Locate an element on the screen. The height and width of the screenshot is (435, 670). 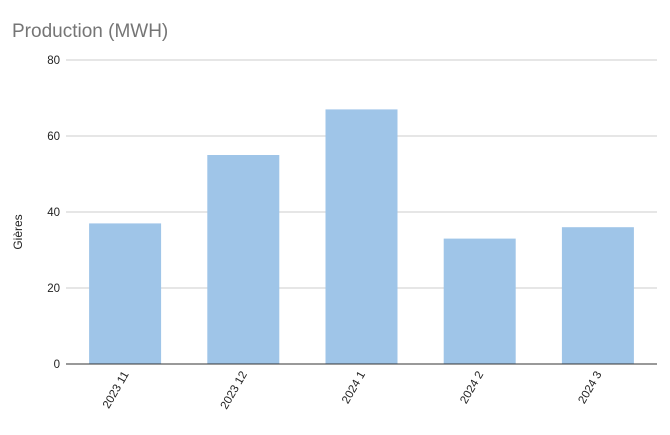
x-tick-label: 2023 12 is located at coordinates (234, 391).